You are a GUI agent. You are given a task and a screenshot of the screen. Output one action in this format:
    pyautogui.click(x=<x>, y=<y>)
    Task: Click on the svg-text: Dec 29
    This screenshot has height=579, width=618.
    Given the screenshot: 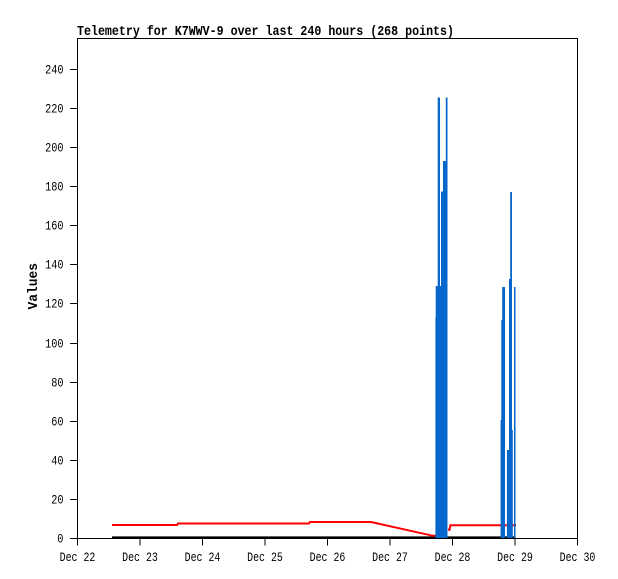 What is the action you would take?
    pyautogui.click(x=515, y=557)
    